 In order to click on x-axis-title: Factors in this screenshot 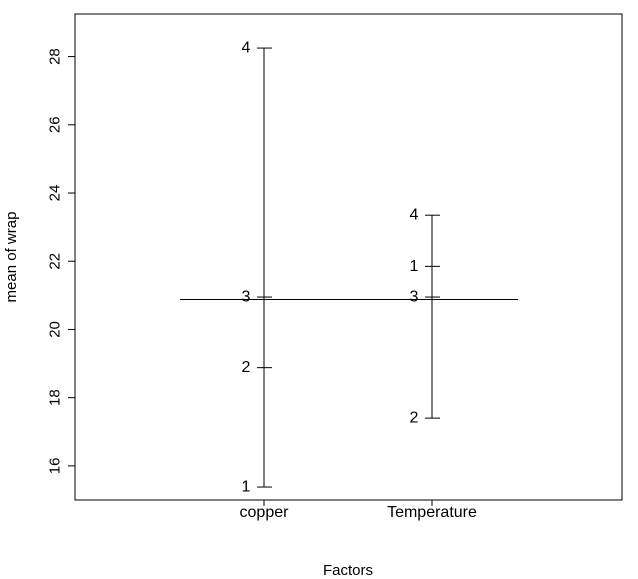, I will do `click(348, 570)`.